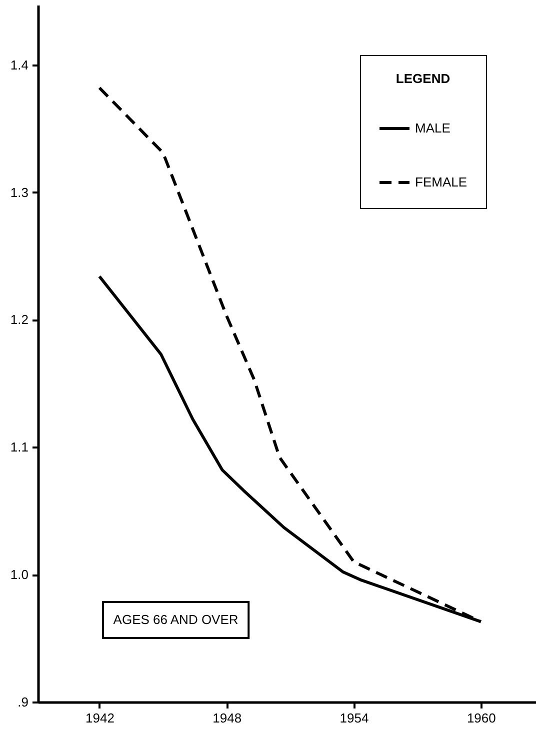  What do you see at coordinates (441, 182) in the screenshot?
I see `legend-label: FEMALE` at bounding box center [441, 182].